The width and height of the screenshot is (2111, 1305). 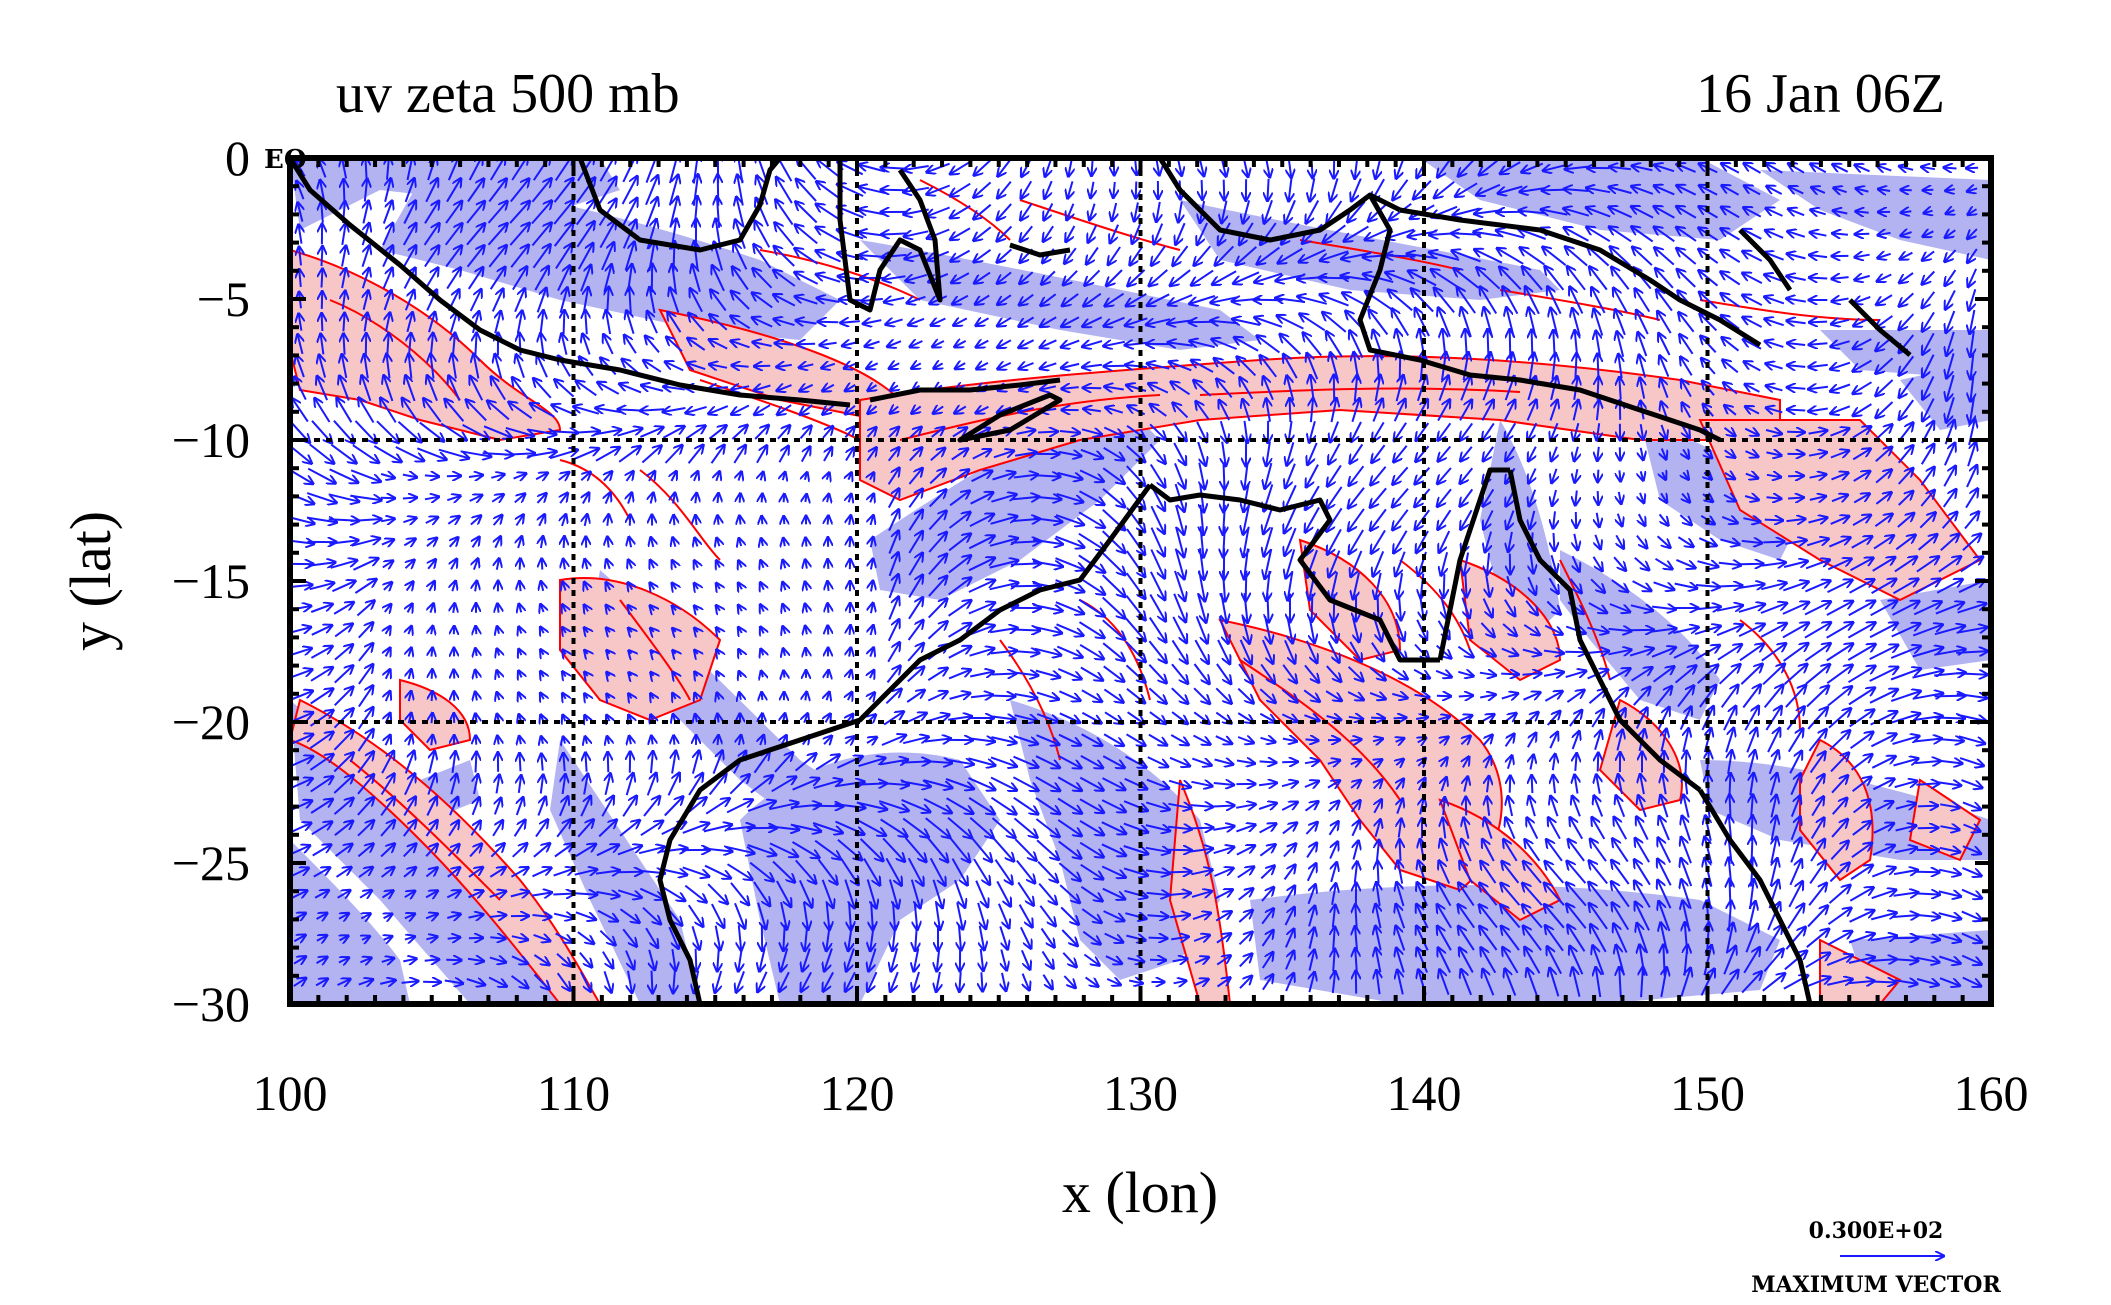 I want to click on x-tick-label: 110, so click(x=573, y=1093).